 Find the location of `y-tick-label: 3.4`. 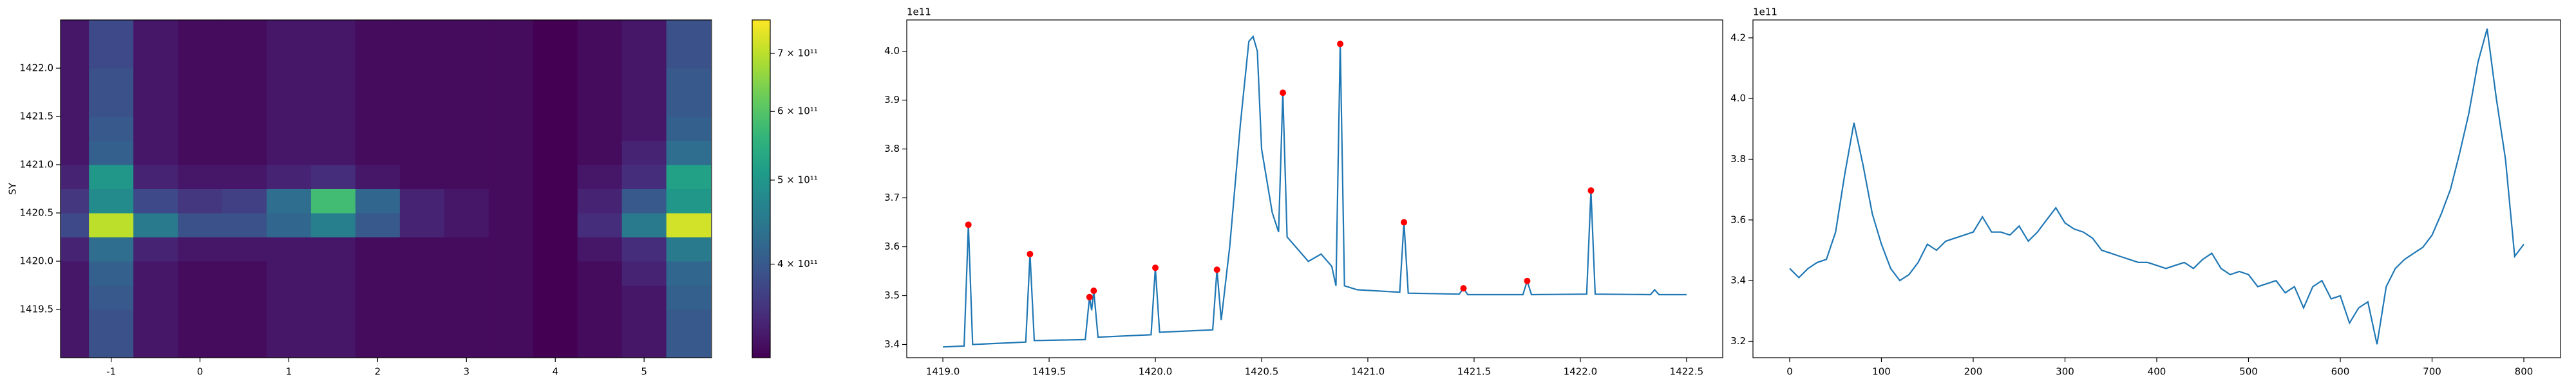

y-tick-label: 3.4 is located at coordinates (1738, 280).